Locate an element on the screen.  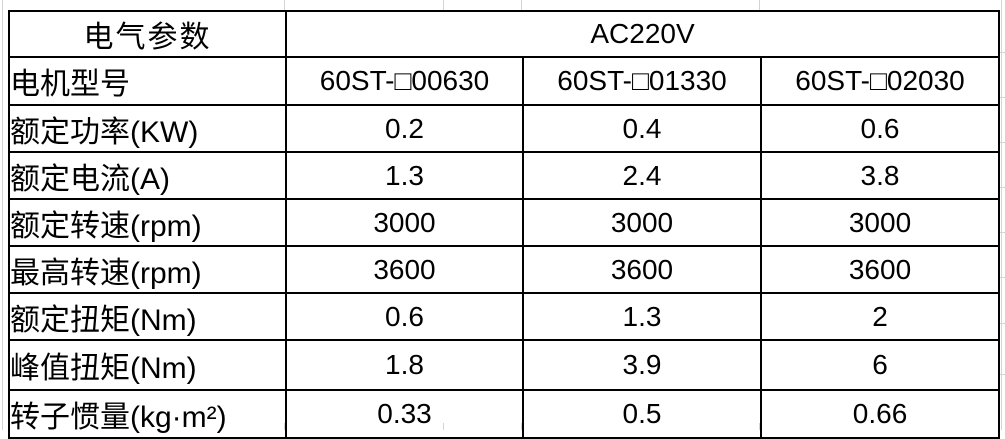
table-row-rated-current: 额定电流(A) 1.3 2.4 3.8 is located at coordinates (504, 175).